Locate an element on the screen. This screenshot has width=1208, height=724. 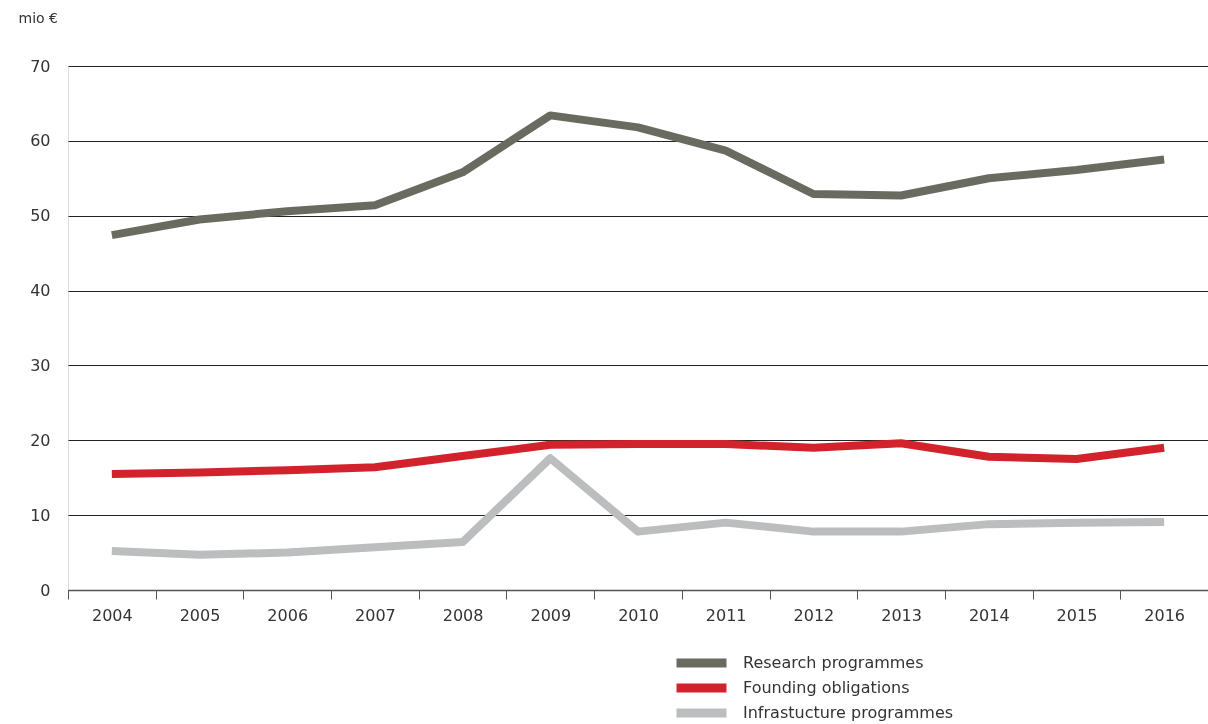
x-tick-label: 2005 is located at coordinates (200, 615).